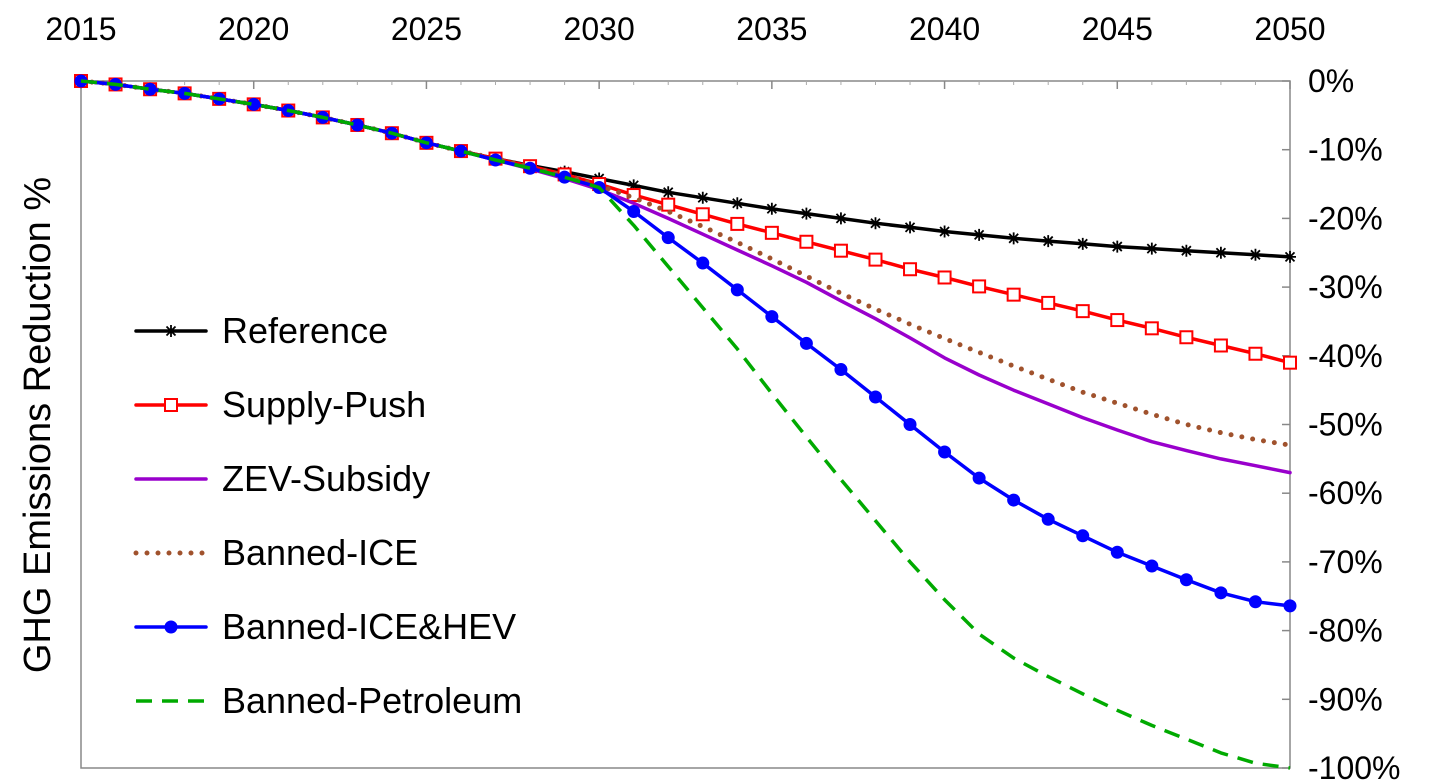 The image size is (1441, 782). I want to click on y-tick-label: 0%, so click(1331, 81).